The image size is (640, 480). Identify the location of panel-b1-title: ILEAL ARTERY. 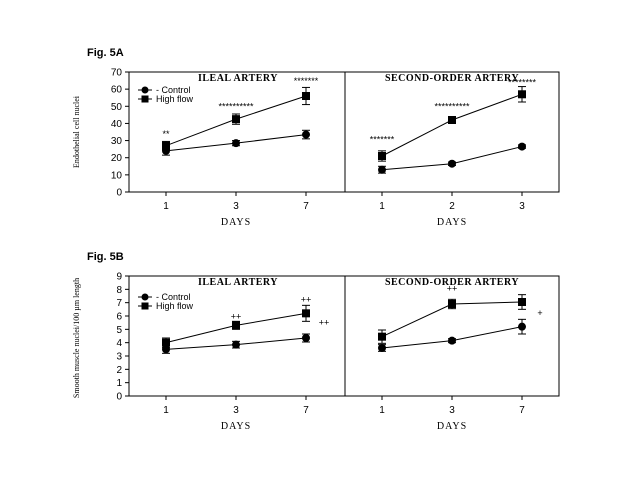
(238, 282).